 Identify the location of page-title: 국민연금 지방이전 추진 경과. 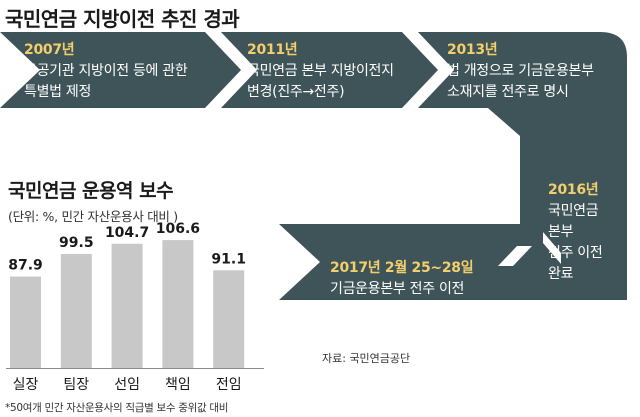
(122, 19).